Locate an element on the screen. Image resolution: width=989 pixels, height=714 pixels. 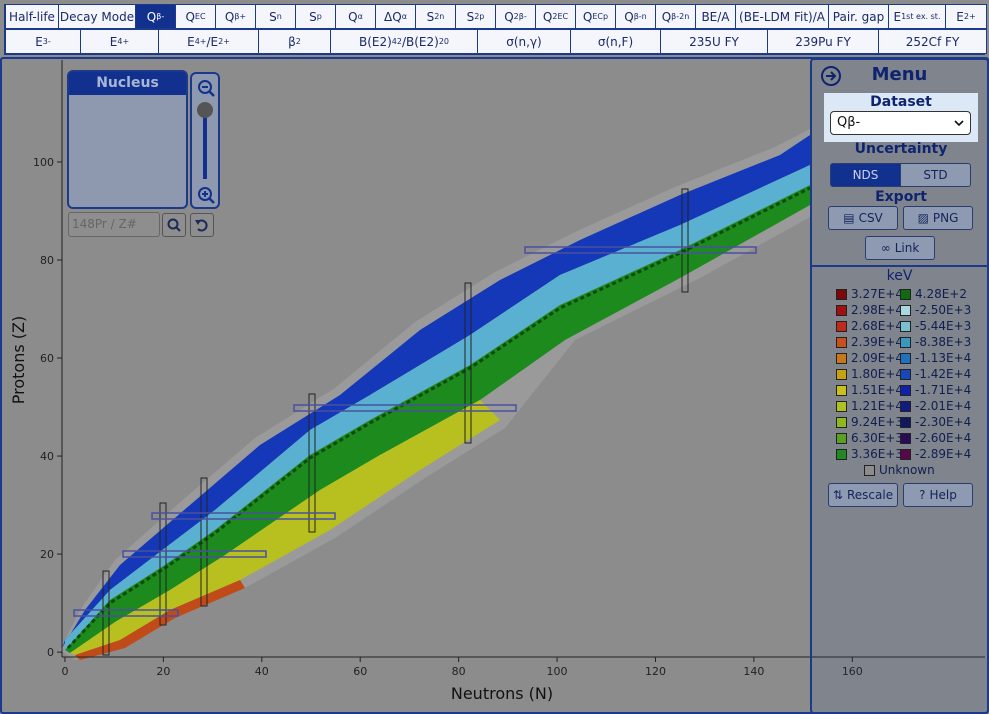
legend-item: 6.30E+3 is located at coordinates (869, 438).